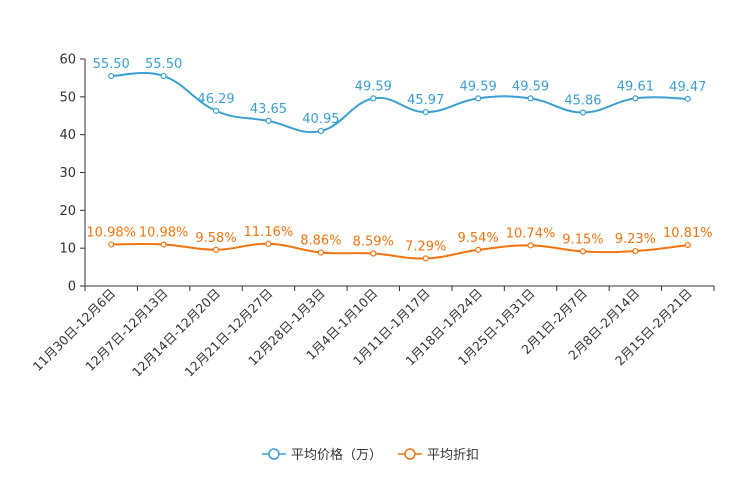 This screenshot has height=496, width=744. What do you see at coordinates (72, 287) in the screenshot?
I see `y-tick-label: 0` at bounding box center [72, 287].